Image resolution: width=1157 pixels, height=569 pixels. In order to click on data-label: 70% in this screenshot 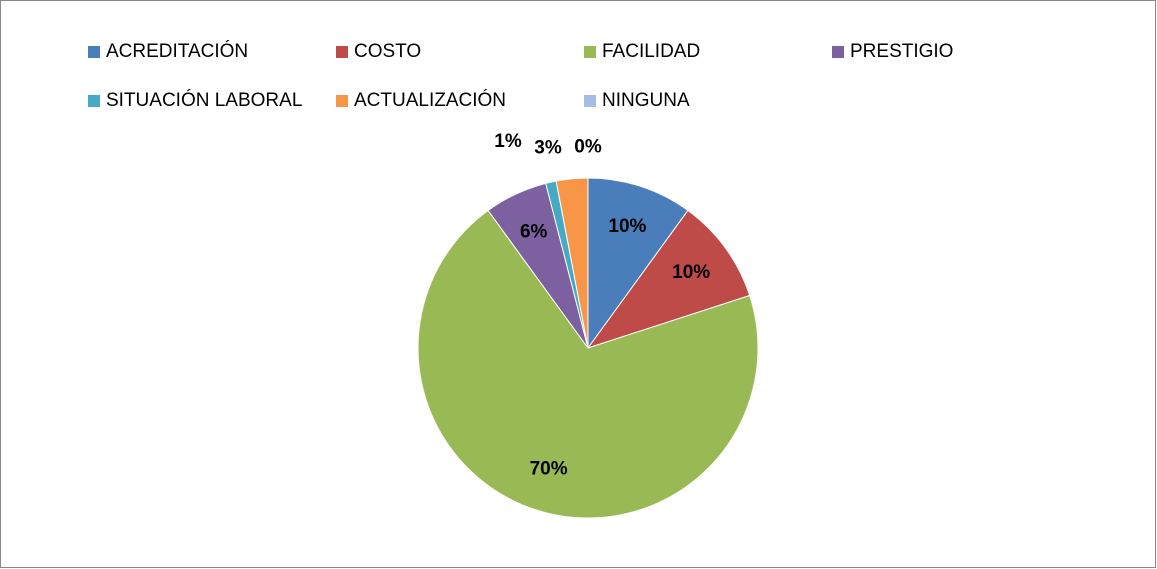, I will do `click(549, 468)`.